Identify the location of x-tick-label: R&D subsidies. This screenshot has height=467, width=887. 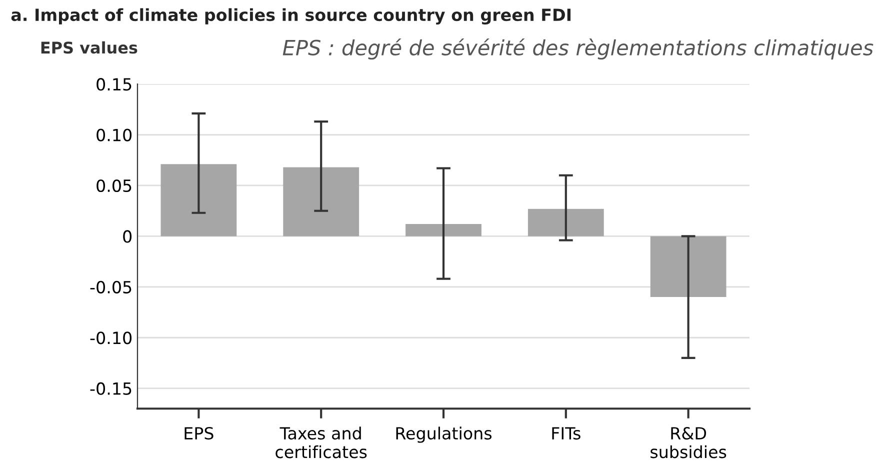
(688, 442).